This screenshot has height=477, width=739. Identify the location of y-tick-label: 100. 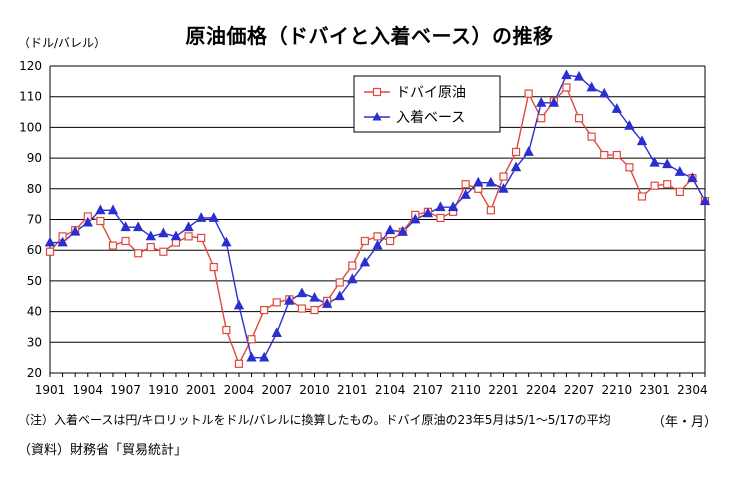
(30, 127).